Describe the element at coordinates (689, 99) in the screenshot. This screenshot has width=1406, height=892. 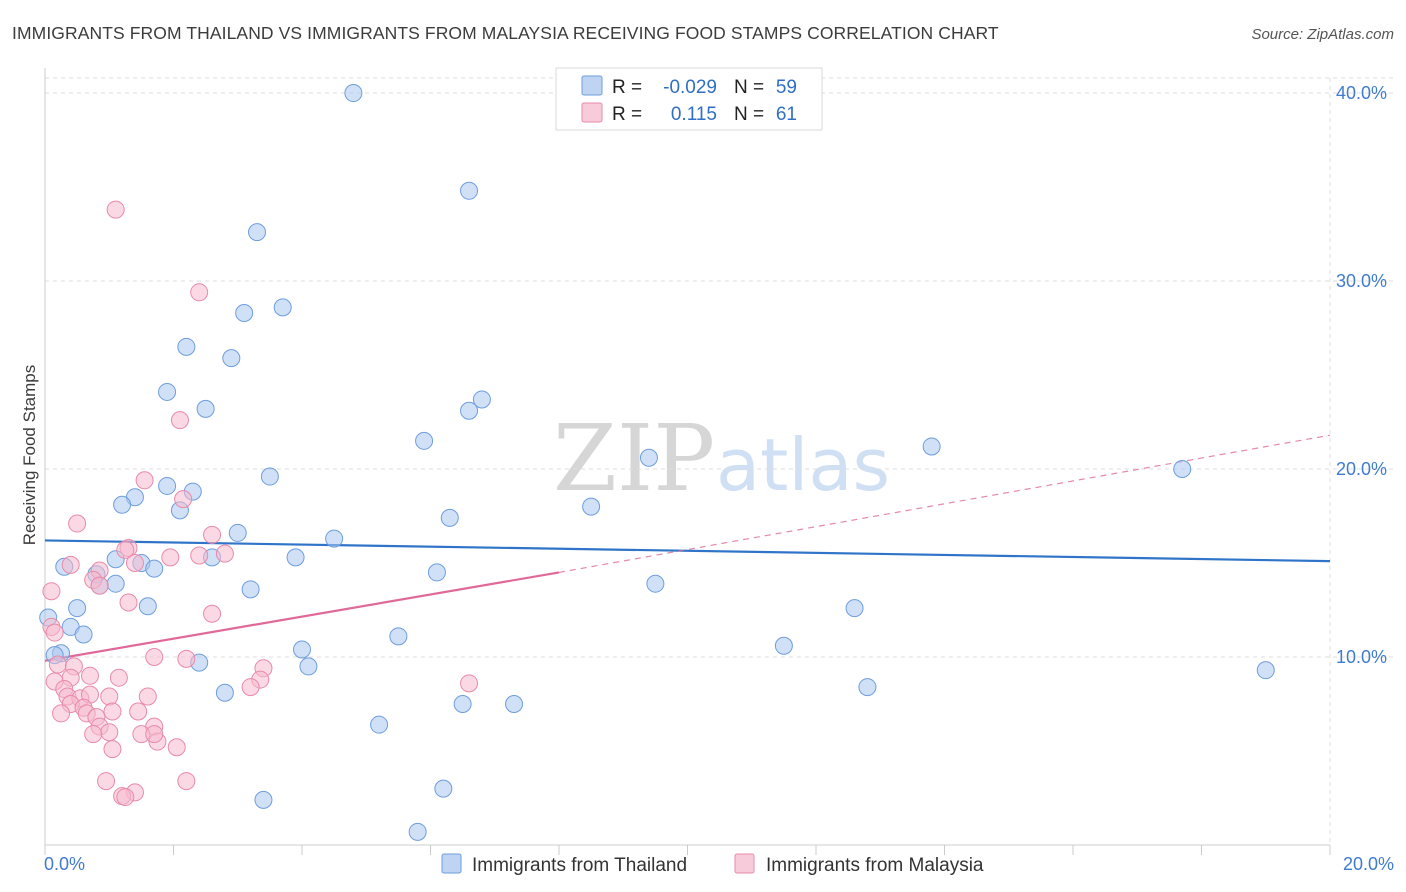
I see `stats-legend: R = -0.029 N = 59 R = 0.115 N = 61` at that location.